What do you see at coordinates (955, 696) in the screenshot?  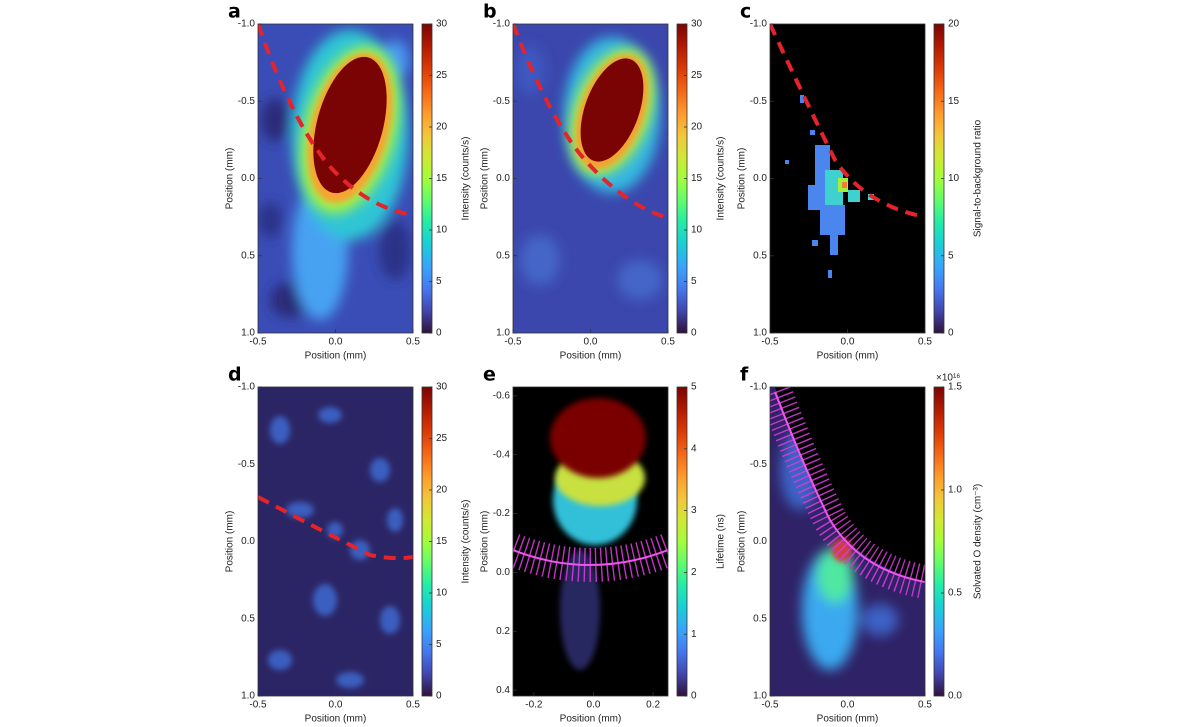 I see `colorbar-tick-label: 0.0` at bounding box center [955, 696].